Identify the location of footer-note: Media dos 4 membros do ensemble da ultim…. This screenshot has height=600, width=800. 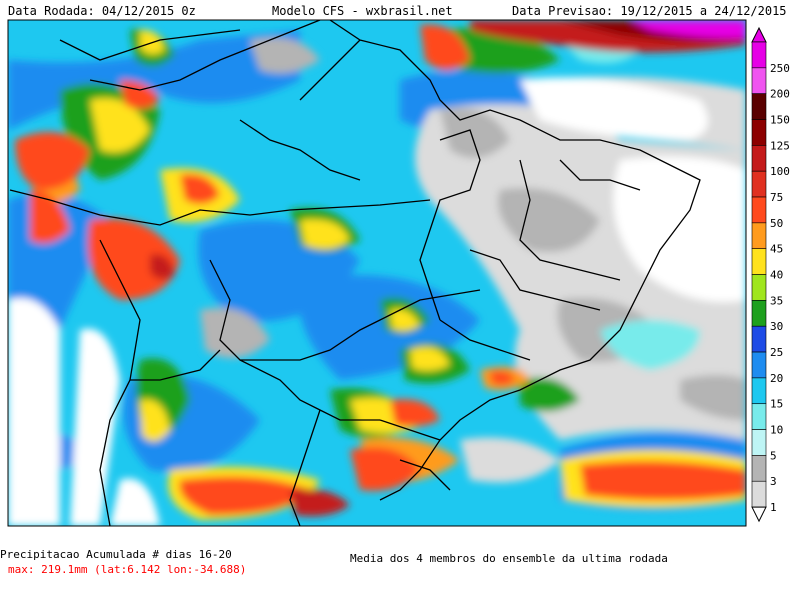
(509, 558).